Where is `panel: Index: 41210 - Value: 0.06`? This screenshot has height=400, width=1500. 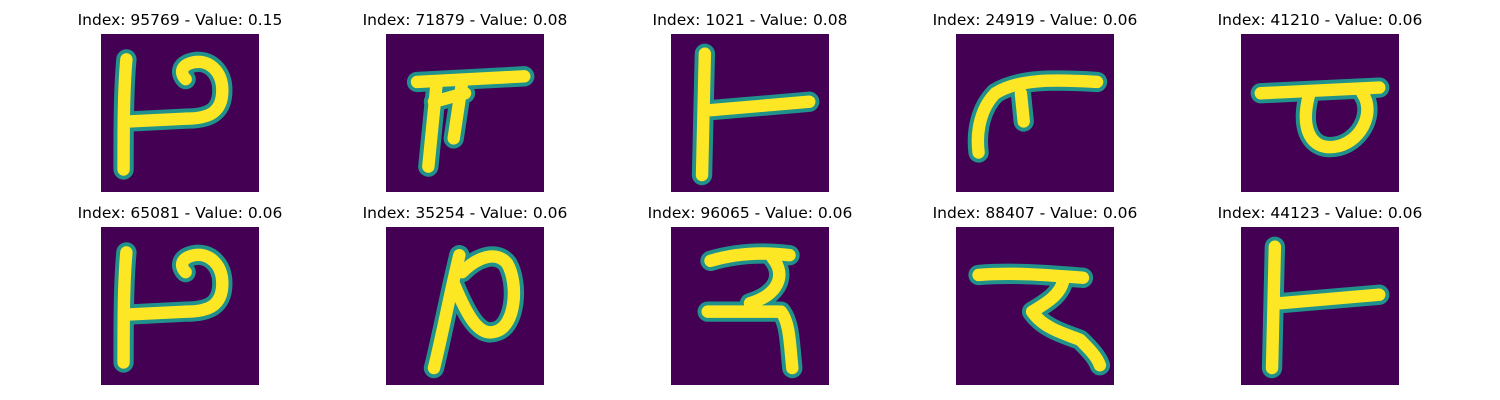 panel: Index: 41210 - Value: 0.06 is located at coordinates (1320, 101).